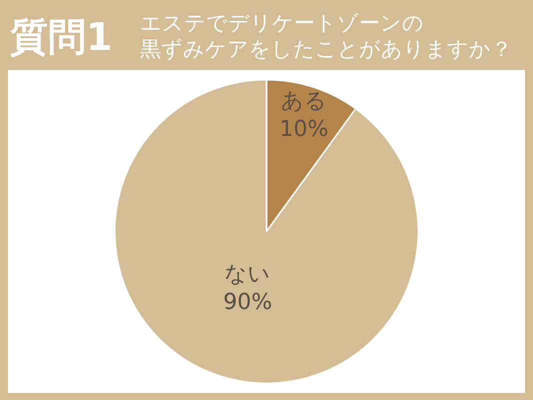 The width and height of the screenshot is (533, 400). I want to click on chart-title: 質問1, so click(61, 37).